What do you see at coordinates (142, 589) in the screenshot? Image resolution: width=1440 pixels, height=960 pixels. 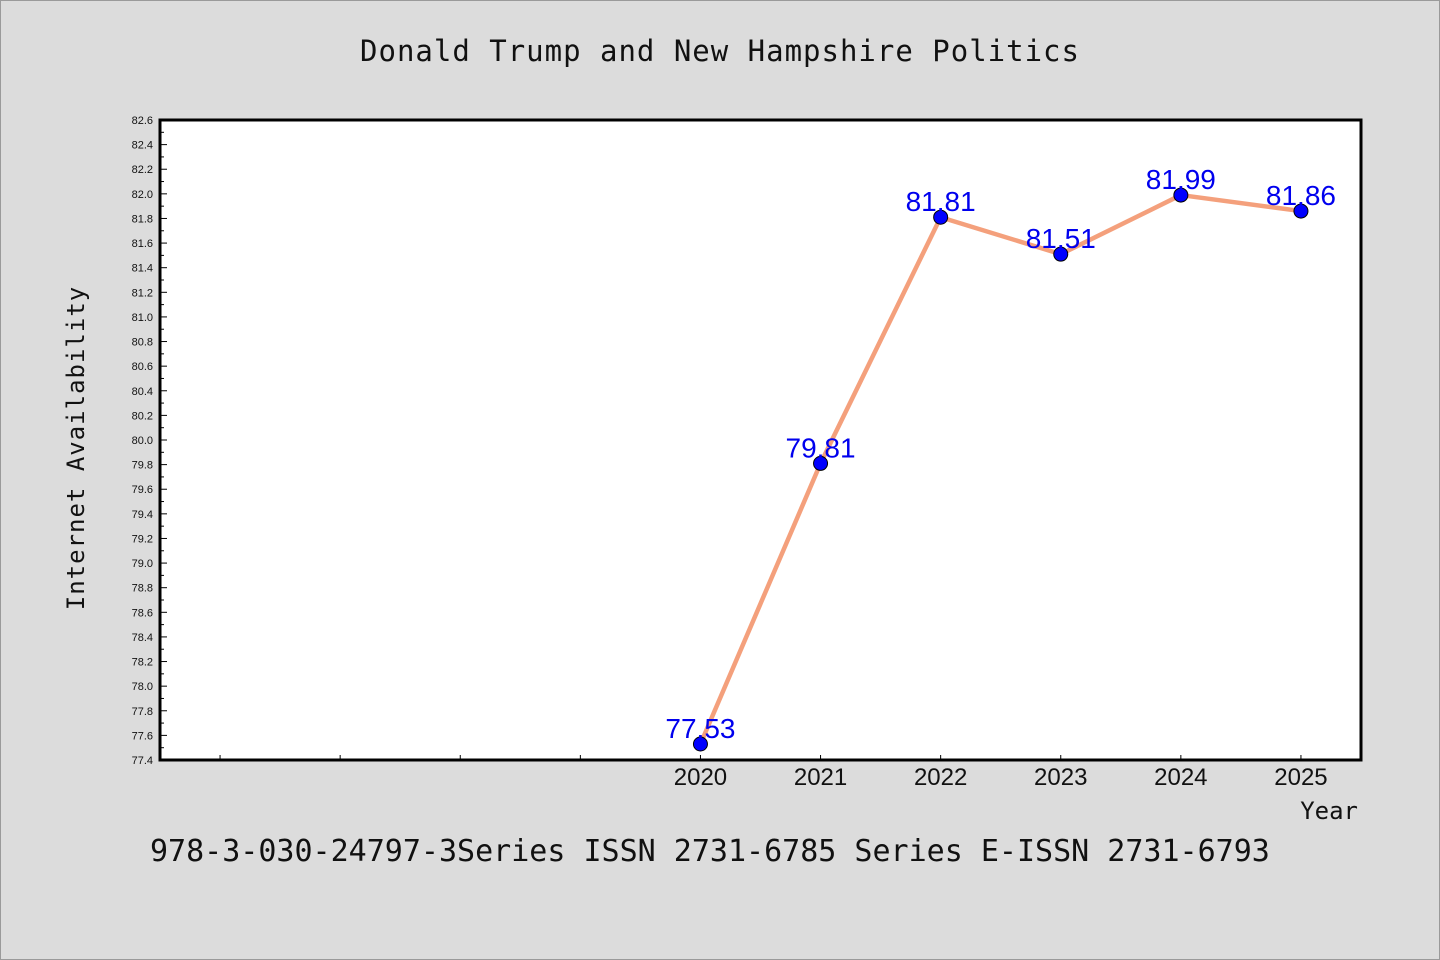 I see `y-tick-label: 78.8` at bounding box center [142, 589].